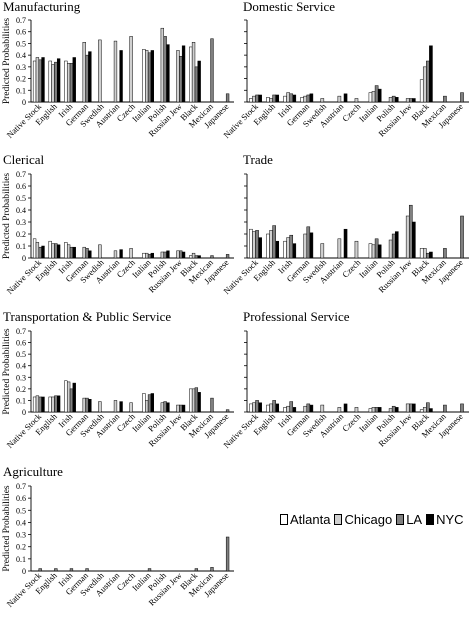 Image resolution: width=474 pixels, height=617 pixels. I want to click on y-tick-label: 0.1, so click(21, 246).